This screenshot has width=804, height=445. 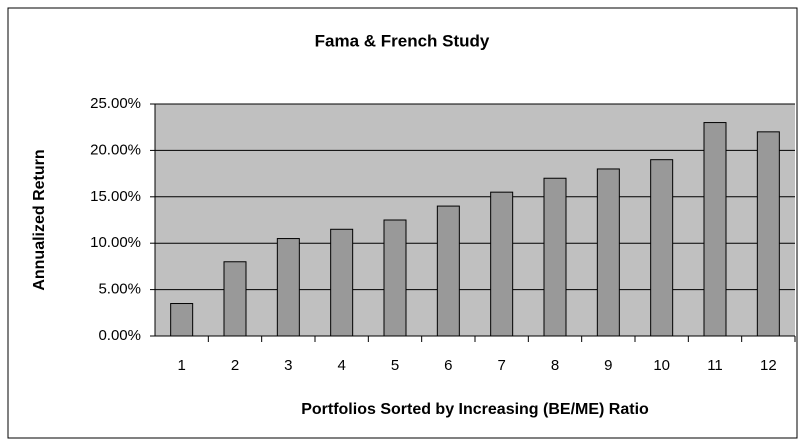 I want to click on x-tick-label: 2, so click(x=235, y=365).